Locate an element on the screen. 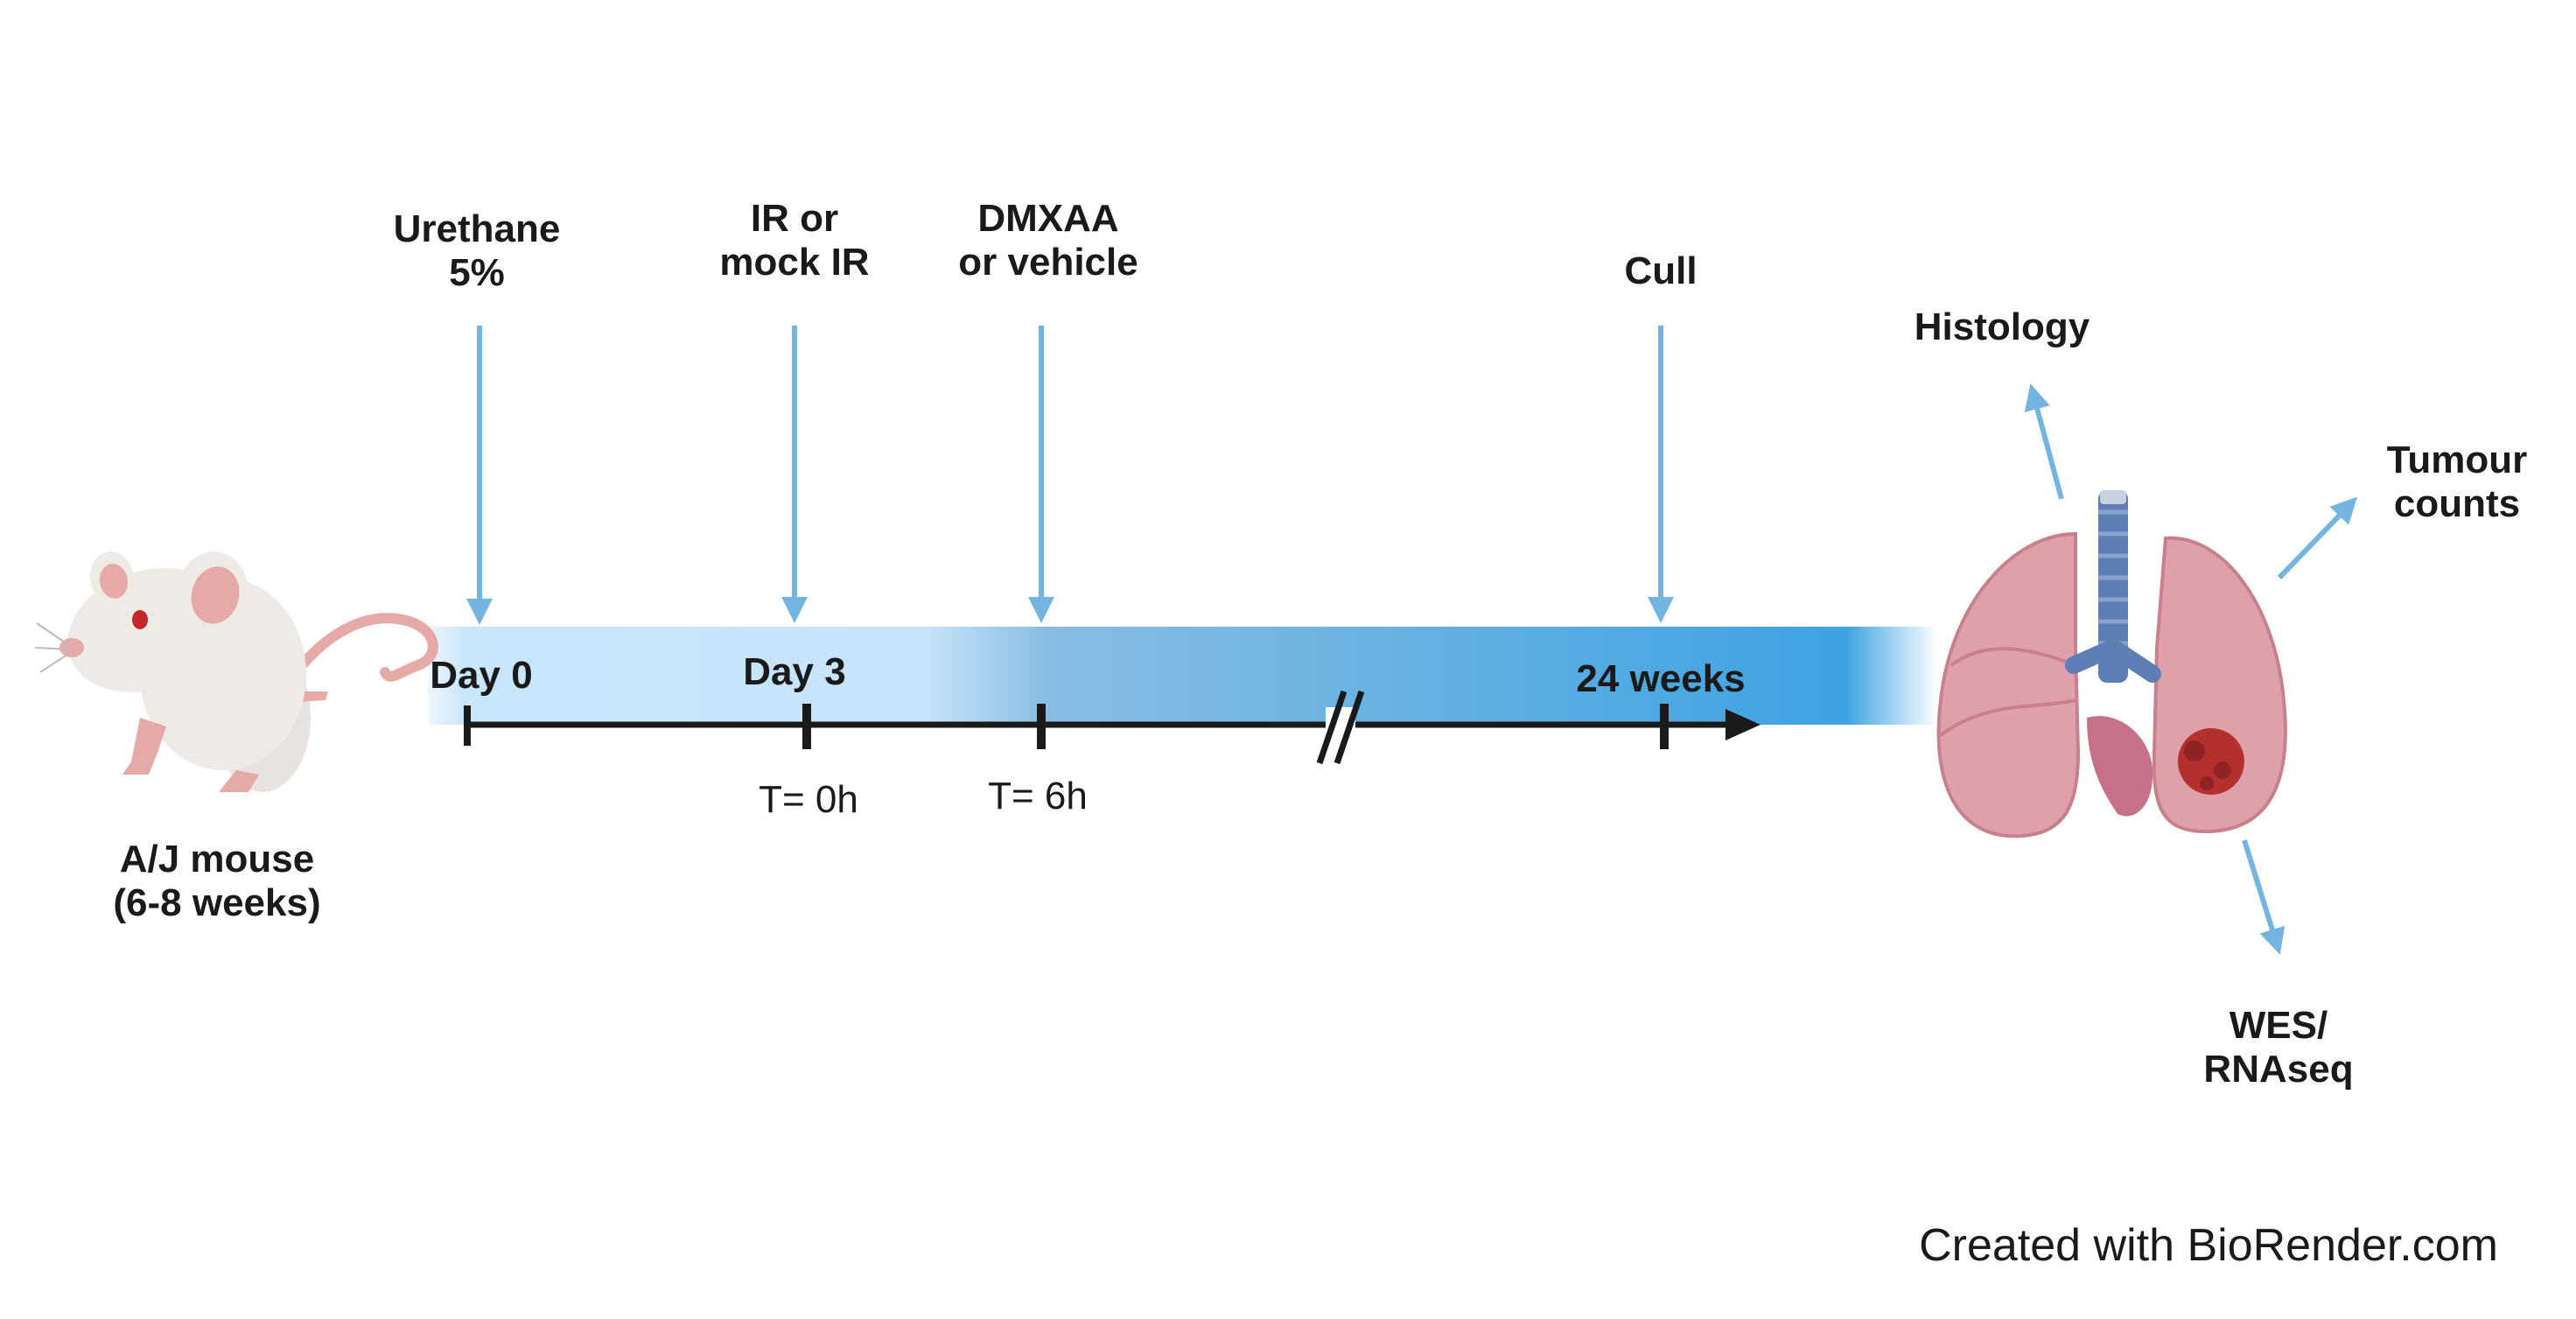 Image resolution: width=2576 pixels, height=1319 pixels. event-urethane-line1: Urethane is located at coordinates (477, 228).